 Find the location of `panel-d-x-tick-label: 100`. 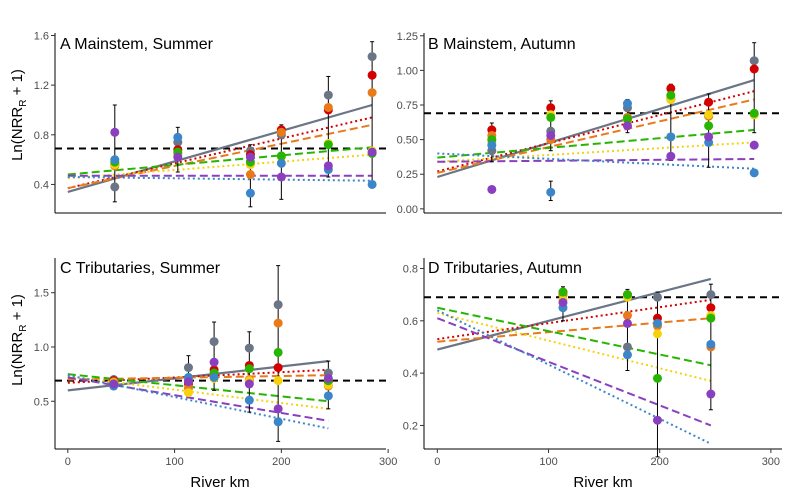

panel-d-x-tick-label: 100 is located at coordinates (548, 462).